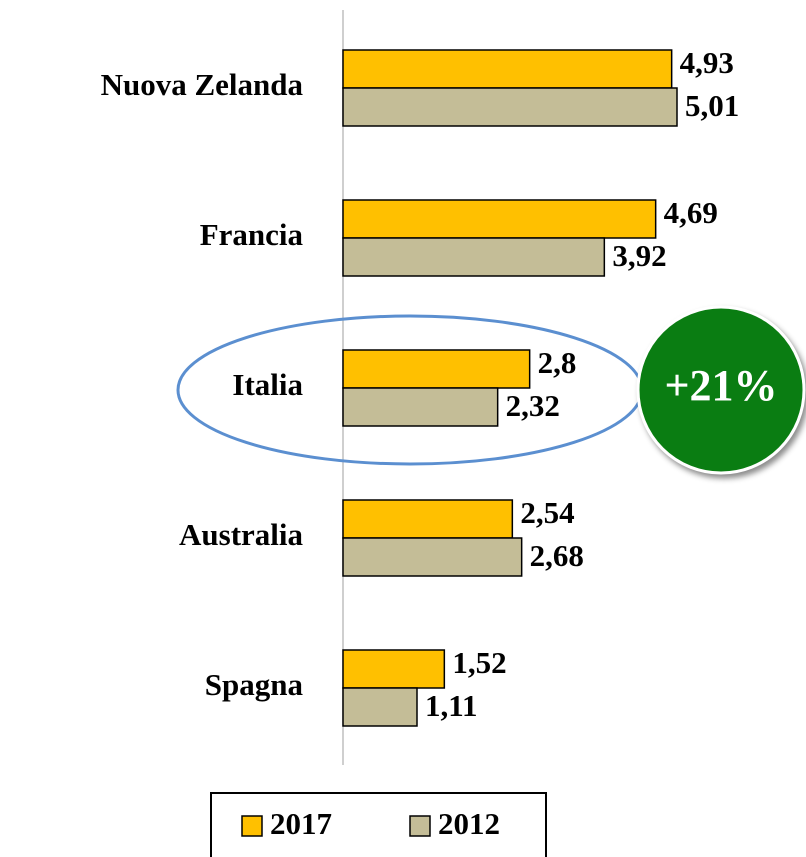  I want to click on category-label: Italia, so click(267, 384).